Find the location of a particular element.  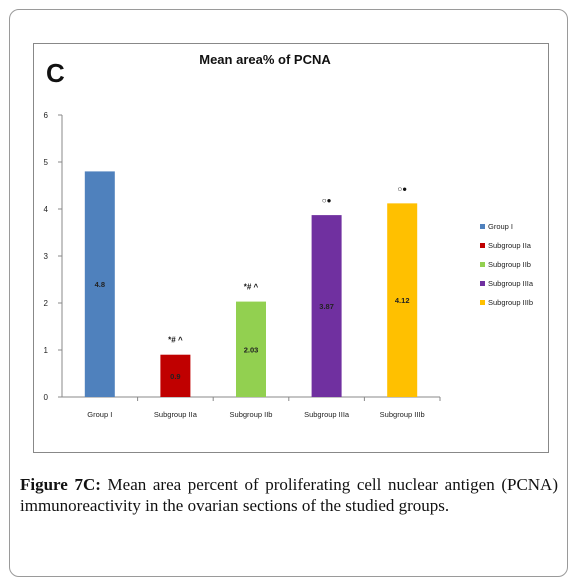

data-label: 4.8 is located at coordinates (100, 284).